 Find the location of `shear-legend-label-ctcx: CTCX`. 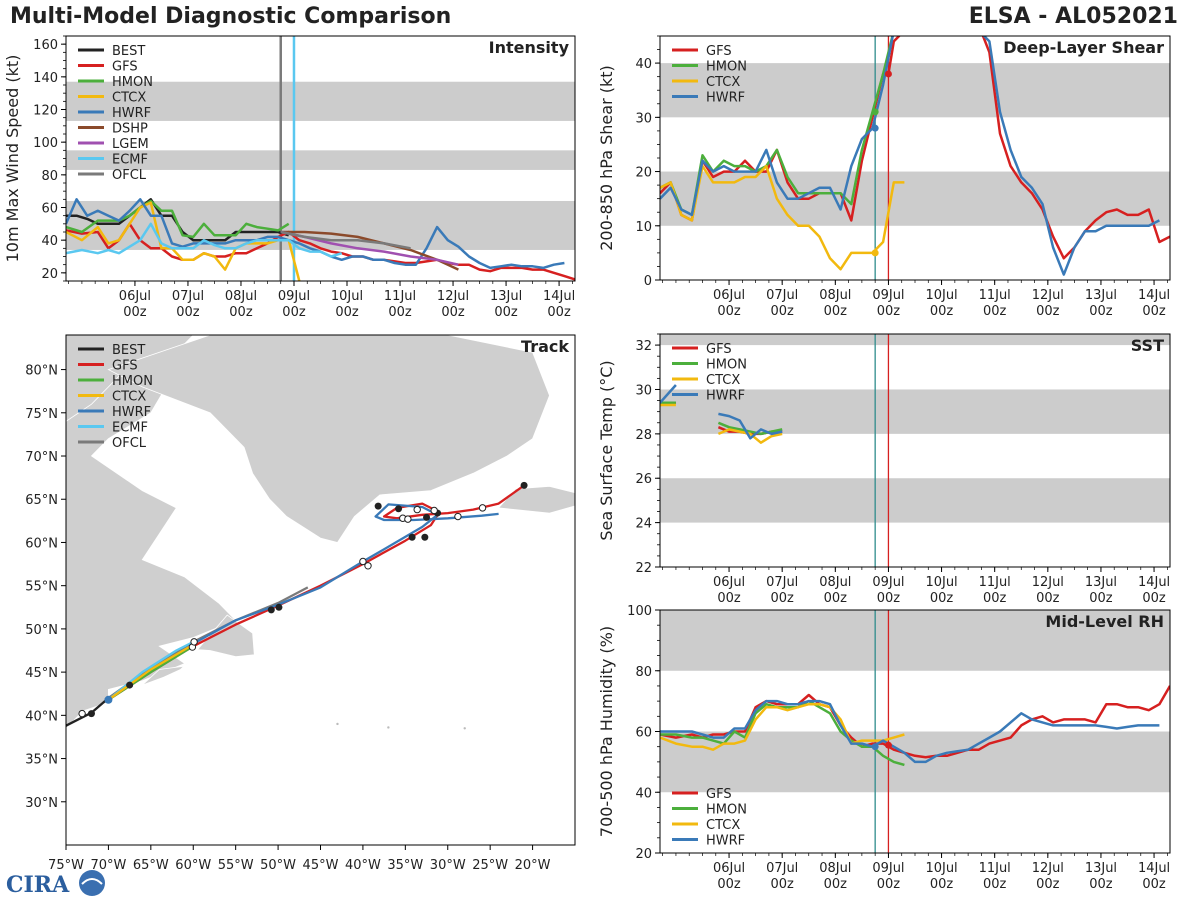

shear-legend-label-ctcx: CTCX is located at coordinates (723, 82).